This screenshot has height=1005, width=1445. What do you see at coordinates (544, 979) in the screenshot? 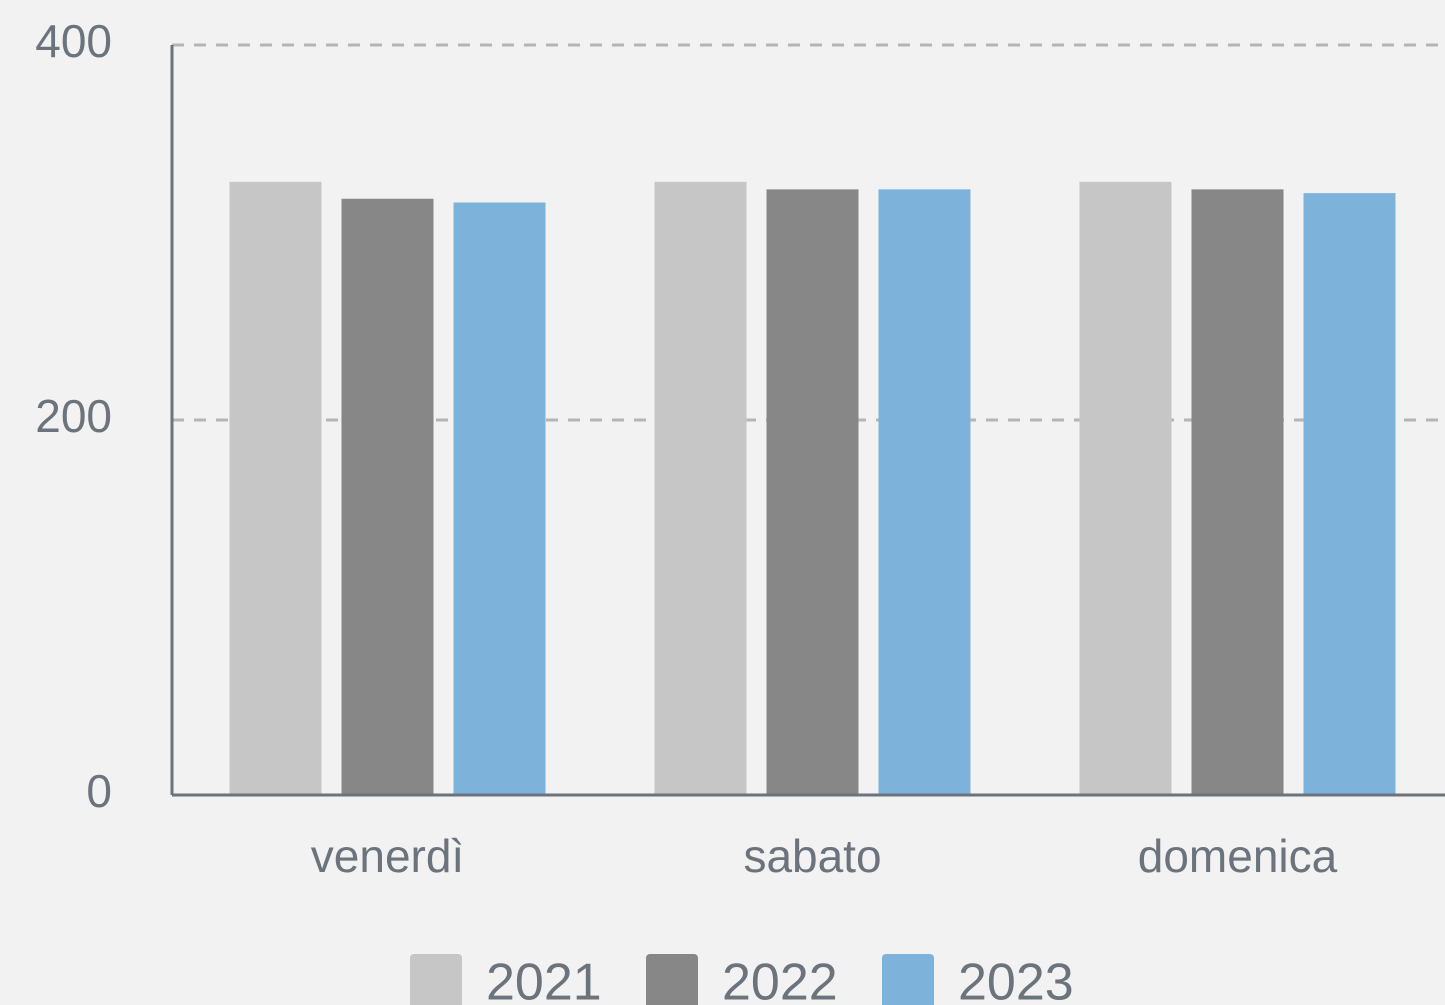
I see `legend-label: 2021` at bounding box center [544, 979].